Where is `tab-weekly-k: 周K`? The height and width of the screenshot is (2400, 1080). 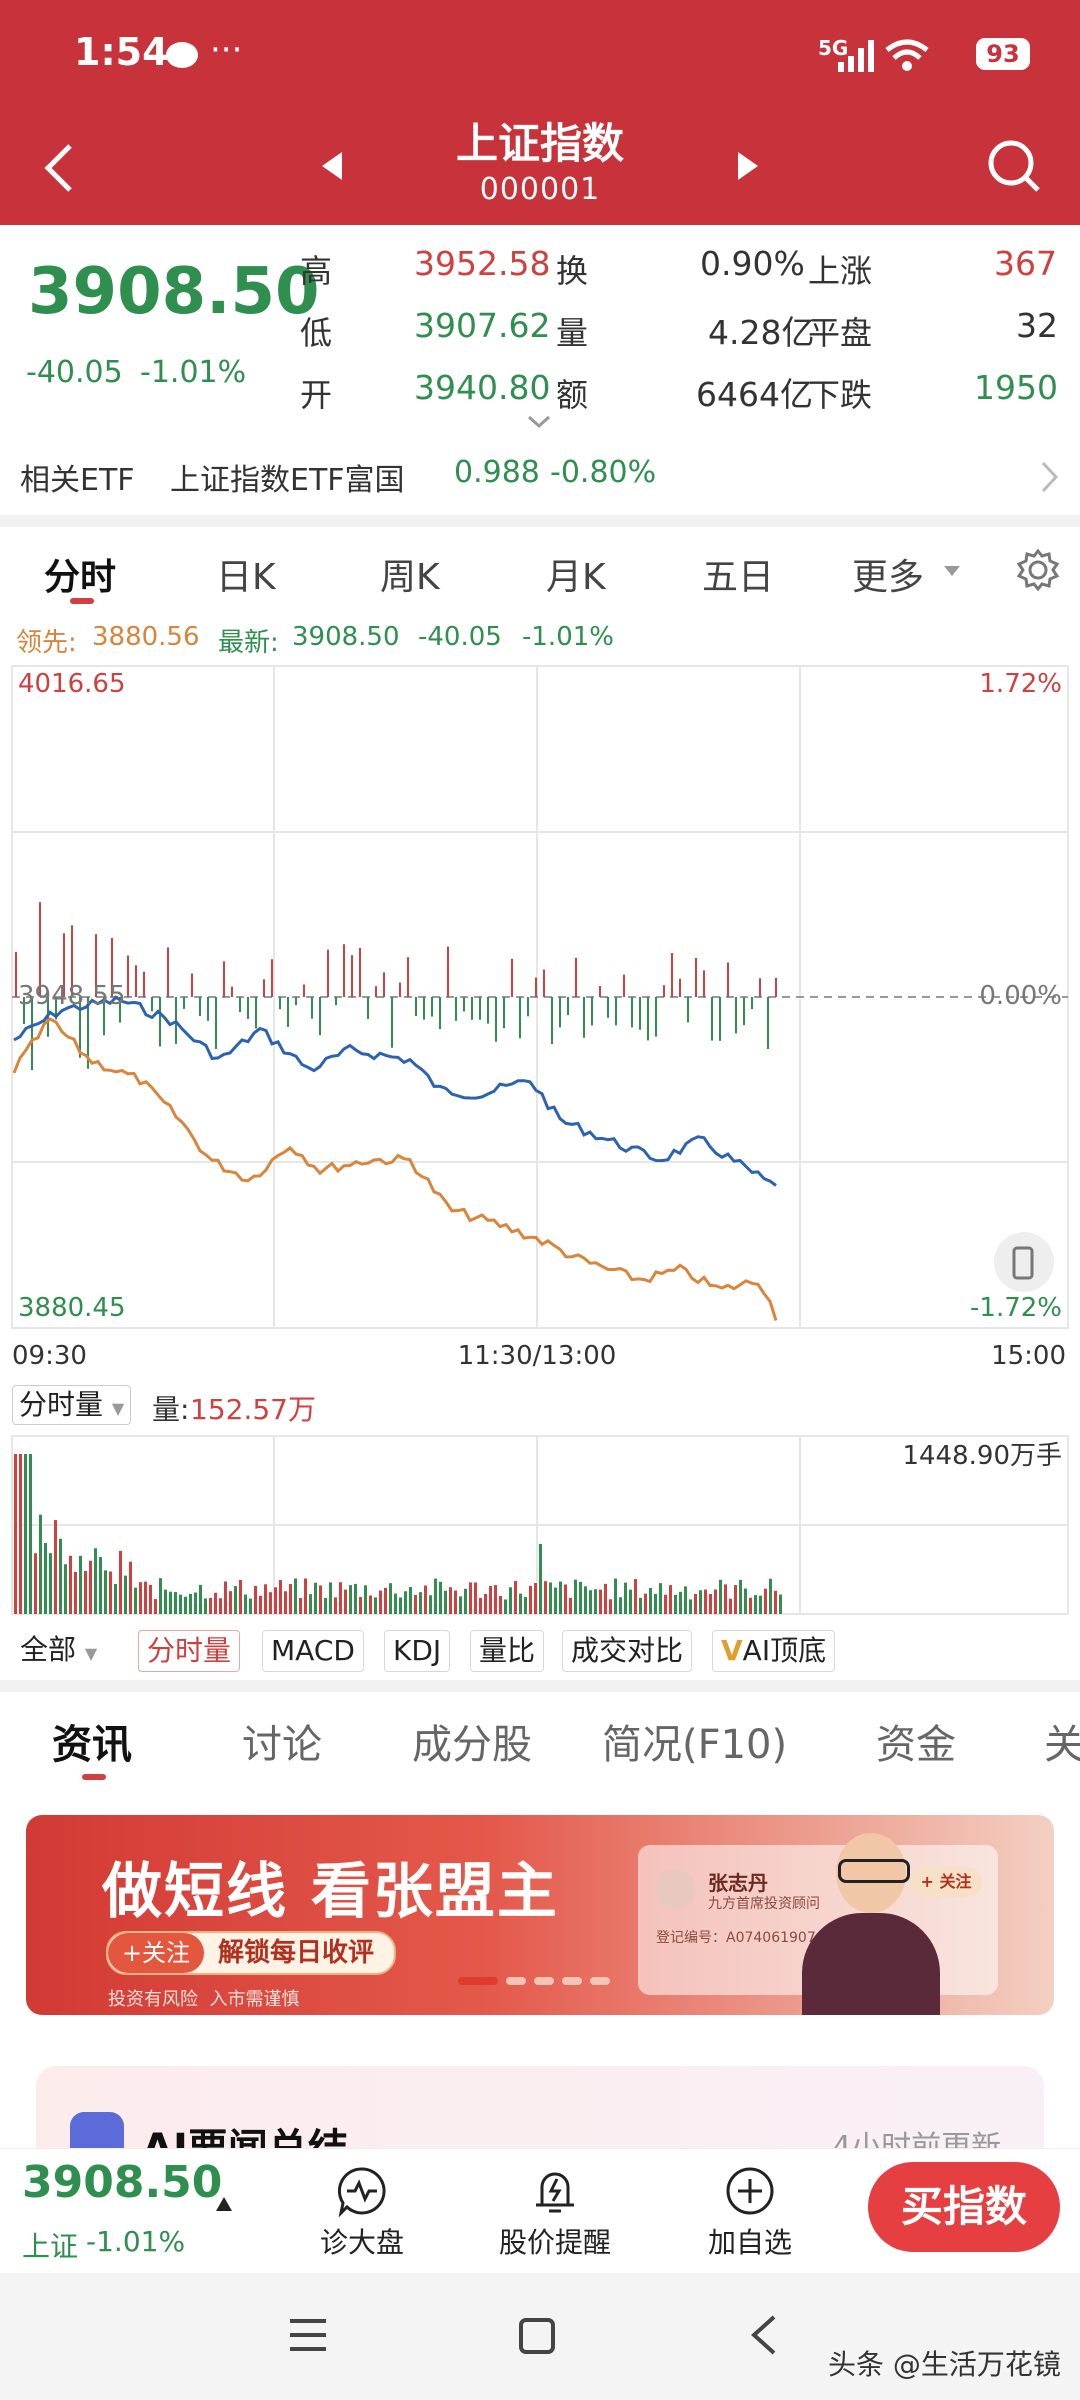
tab-weekly-k: 周K is located at coordinates (410, 577).